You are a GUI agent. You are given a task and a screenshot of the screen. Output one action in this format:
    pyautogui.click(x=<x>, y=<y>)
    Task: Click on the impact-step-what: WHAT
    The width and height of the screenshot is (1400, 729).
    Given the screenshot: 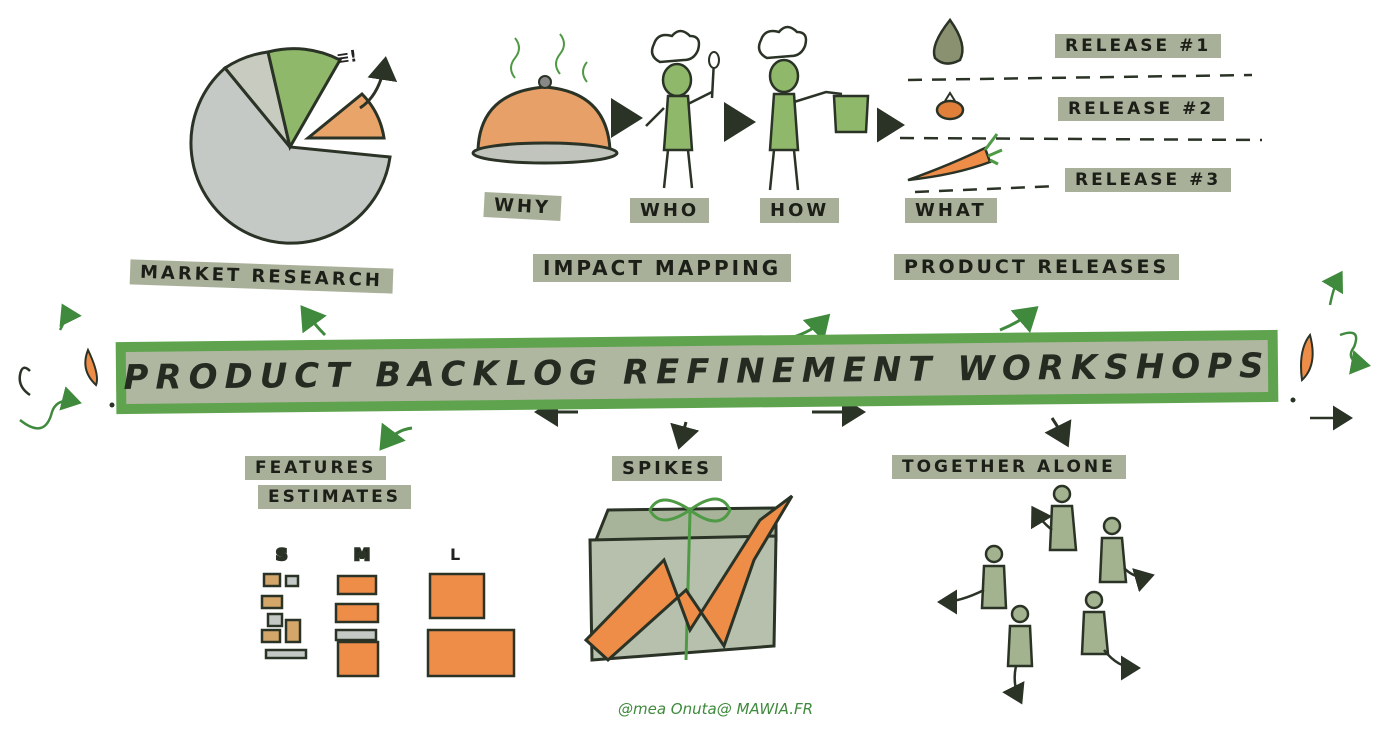 What is the action you would take?
    pyautogui.click(x=951, y=210)
    